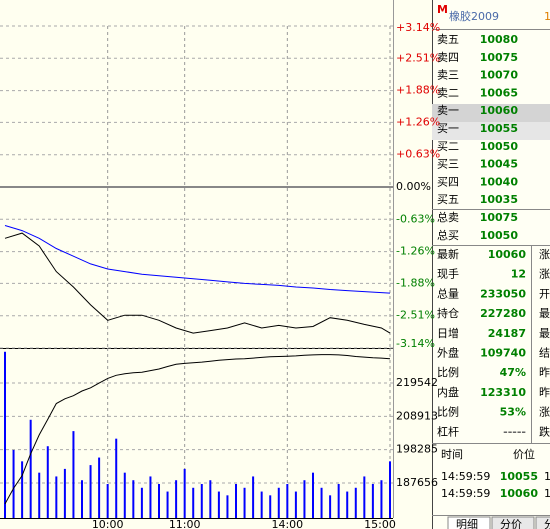 The height and width of the screenshot is (529, 550). Describe the element at coordinates (503, 392) in the screenshot. I see `stat-value: 123310` at that location.